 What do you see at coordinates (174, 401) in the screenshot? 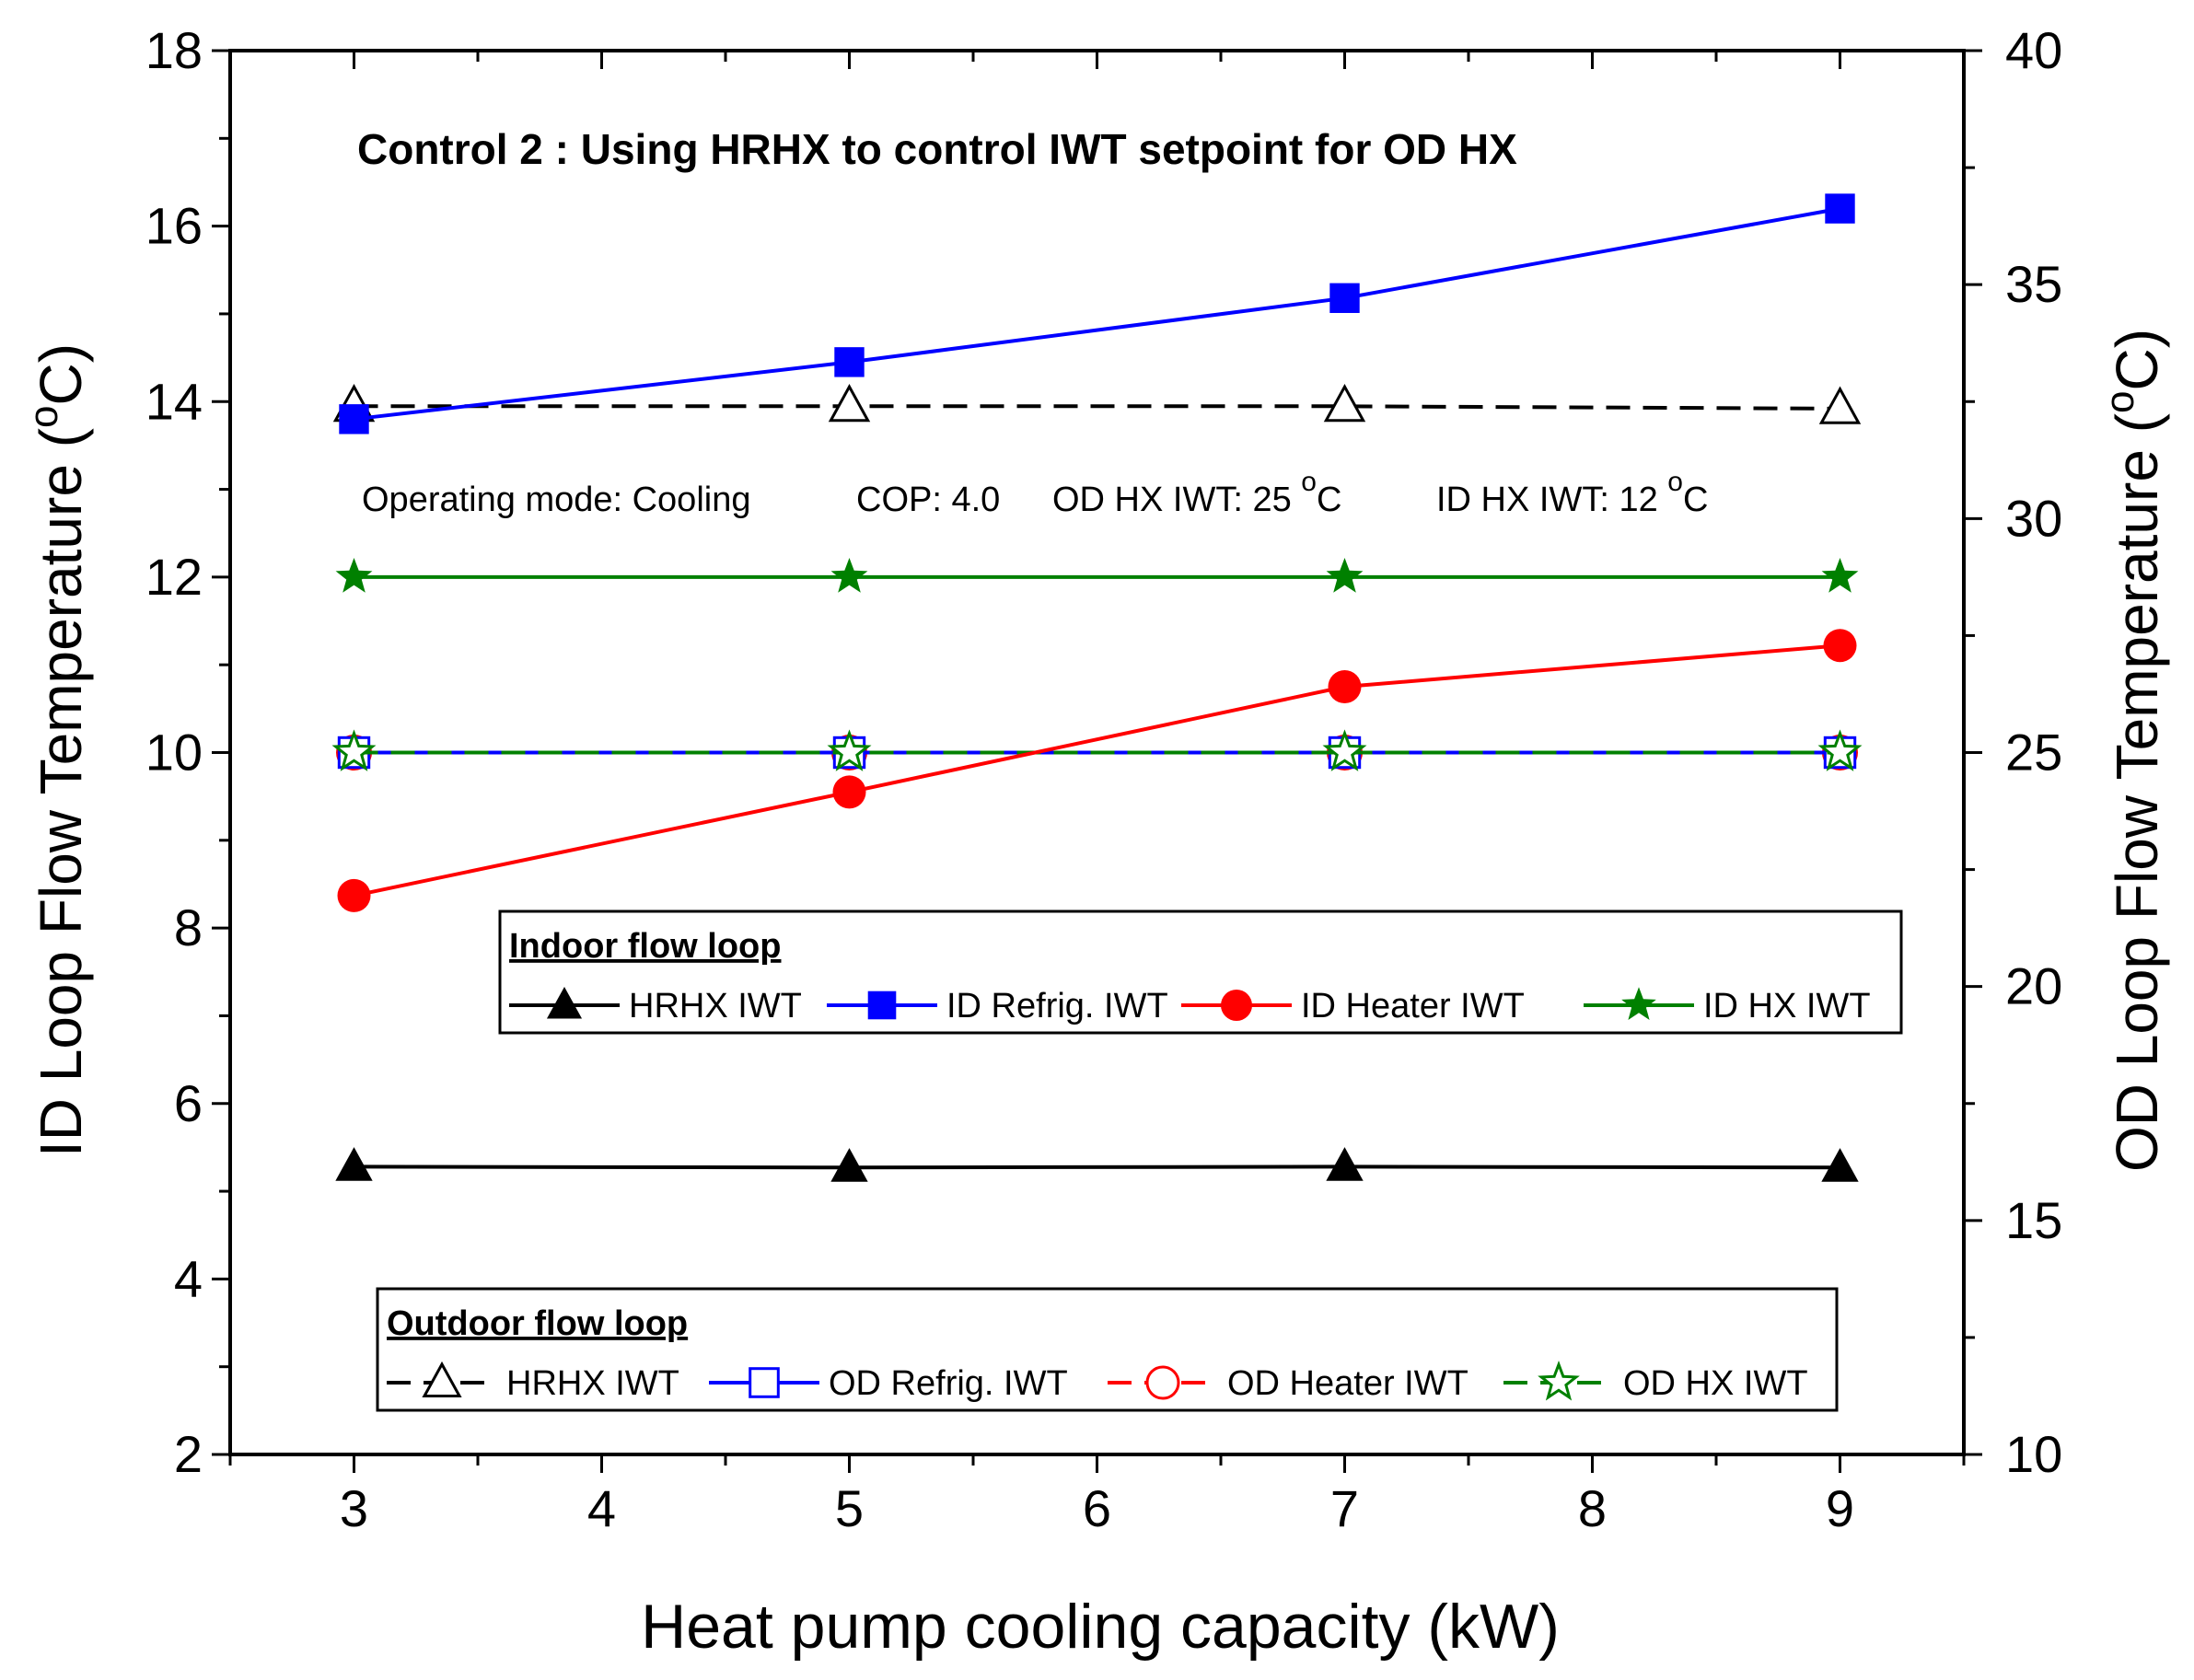
I see `y-tick-label: 14` at bounding box center [174, 401].